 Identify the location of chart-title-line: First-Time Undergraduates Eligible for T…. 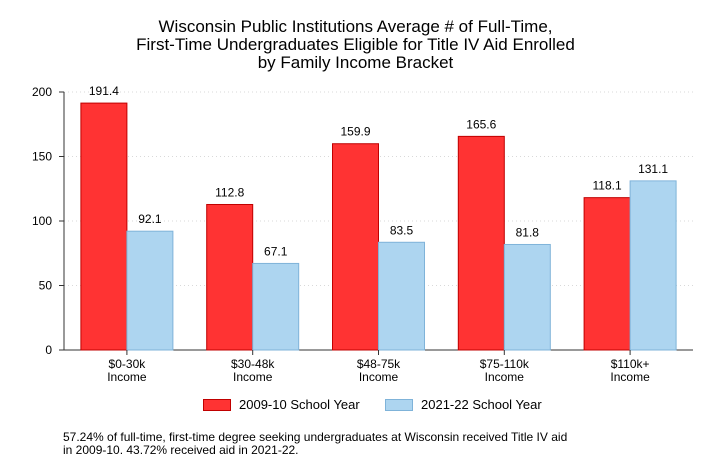
(355, 44).